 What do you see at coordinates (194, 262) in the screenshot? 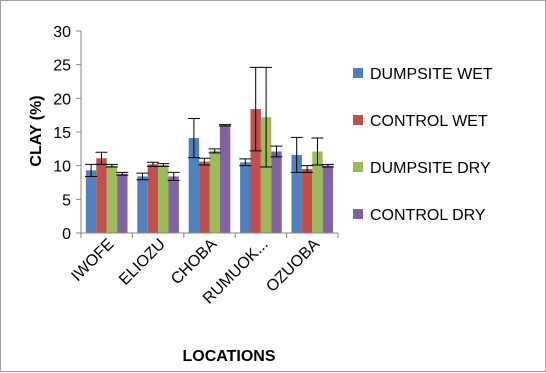
I see `x-tick-label: CHOBA` at bounding box center [194, 262].